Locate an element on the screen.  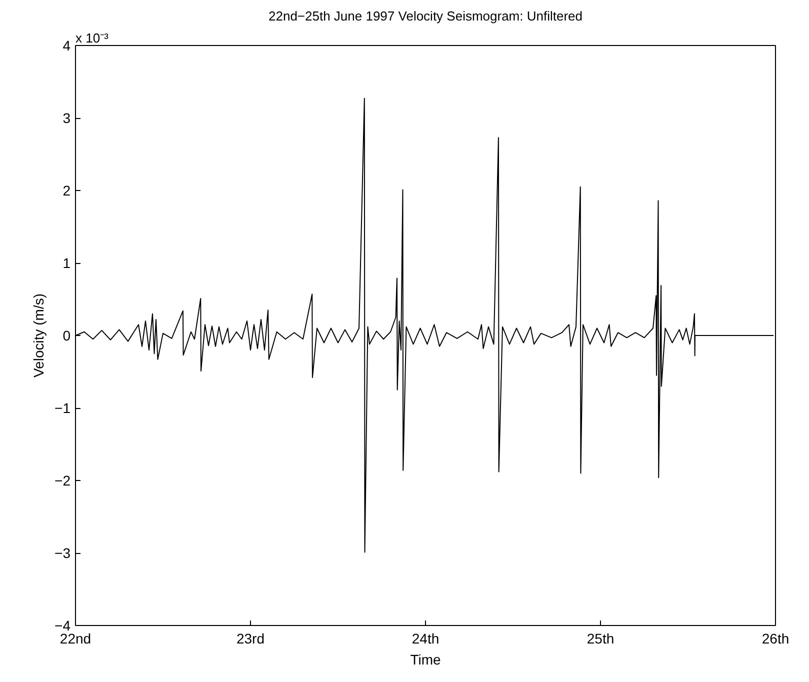
y-tick-label: 2 is located at coordinates (66, 190).